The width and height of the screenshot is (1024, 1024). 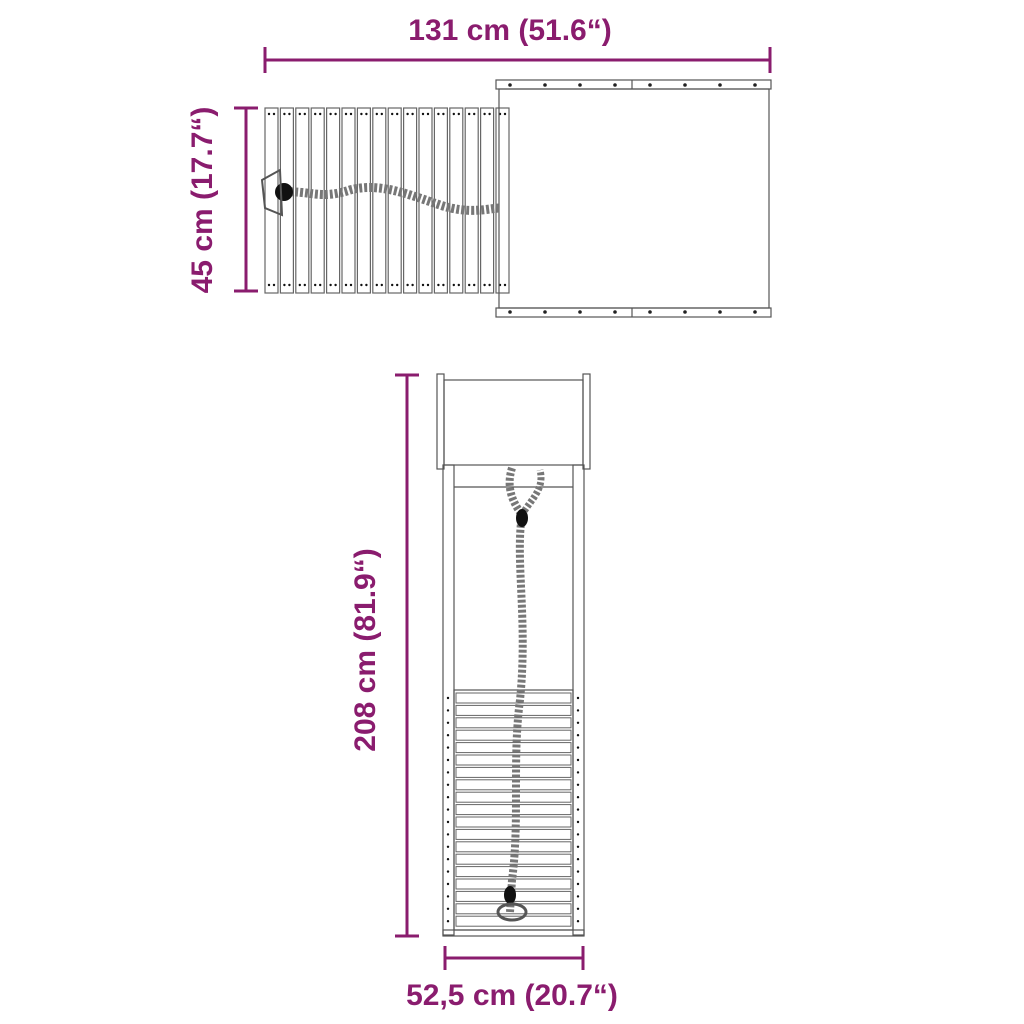 I want to click on top-depth-label: 45 cm (17.7“), so click(x=202, y=200).